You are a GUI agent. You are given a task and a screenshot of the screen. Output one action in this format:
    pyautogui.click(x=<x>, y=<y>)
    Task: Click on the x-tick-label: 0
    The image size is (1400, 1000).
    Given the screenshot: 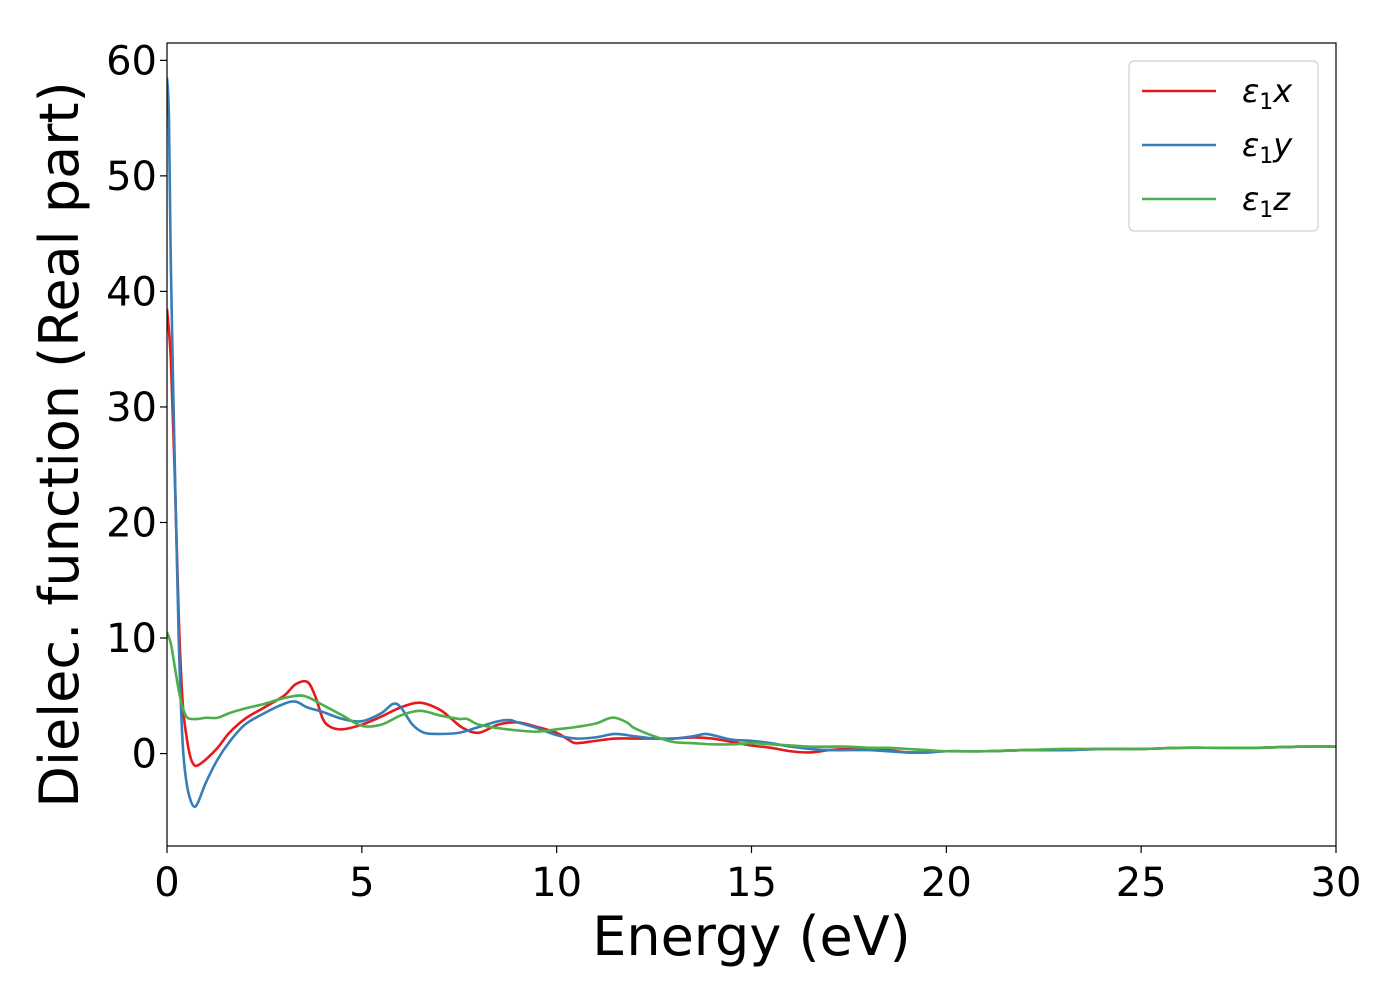 What is the action you would take?
    pyautogui.click(x=166, y=883)
    